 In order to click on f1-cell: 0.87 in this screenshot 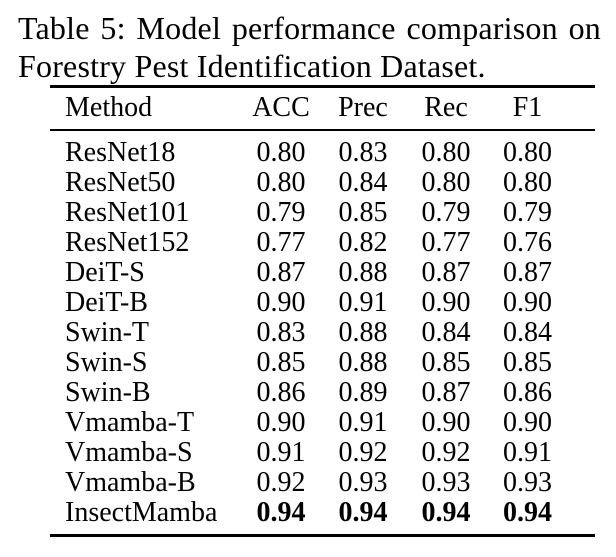, I will do `click(527, 272)`.